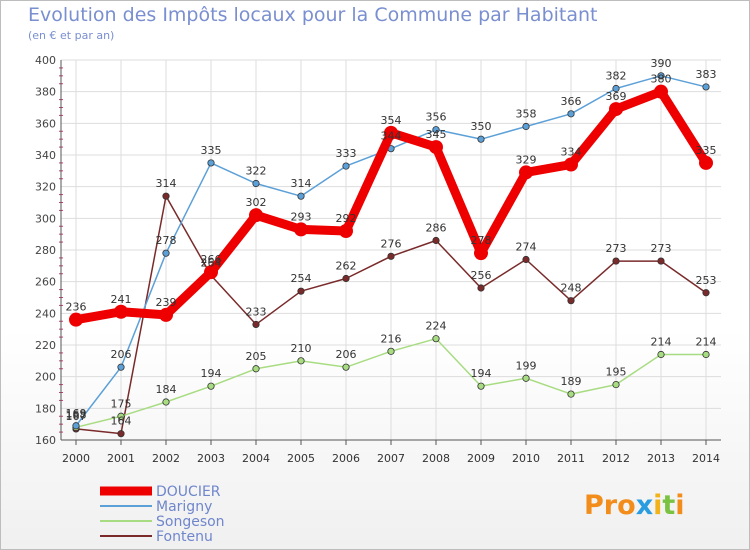 The image size is (750, 550). Describe the element at coordinates (661, 342) in the screenshot. I see `data-label-songeson: 214` at that location.